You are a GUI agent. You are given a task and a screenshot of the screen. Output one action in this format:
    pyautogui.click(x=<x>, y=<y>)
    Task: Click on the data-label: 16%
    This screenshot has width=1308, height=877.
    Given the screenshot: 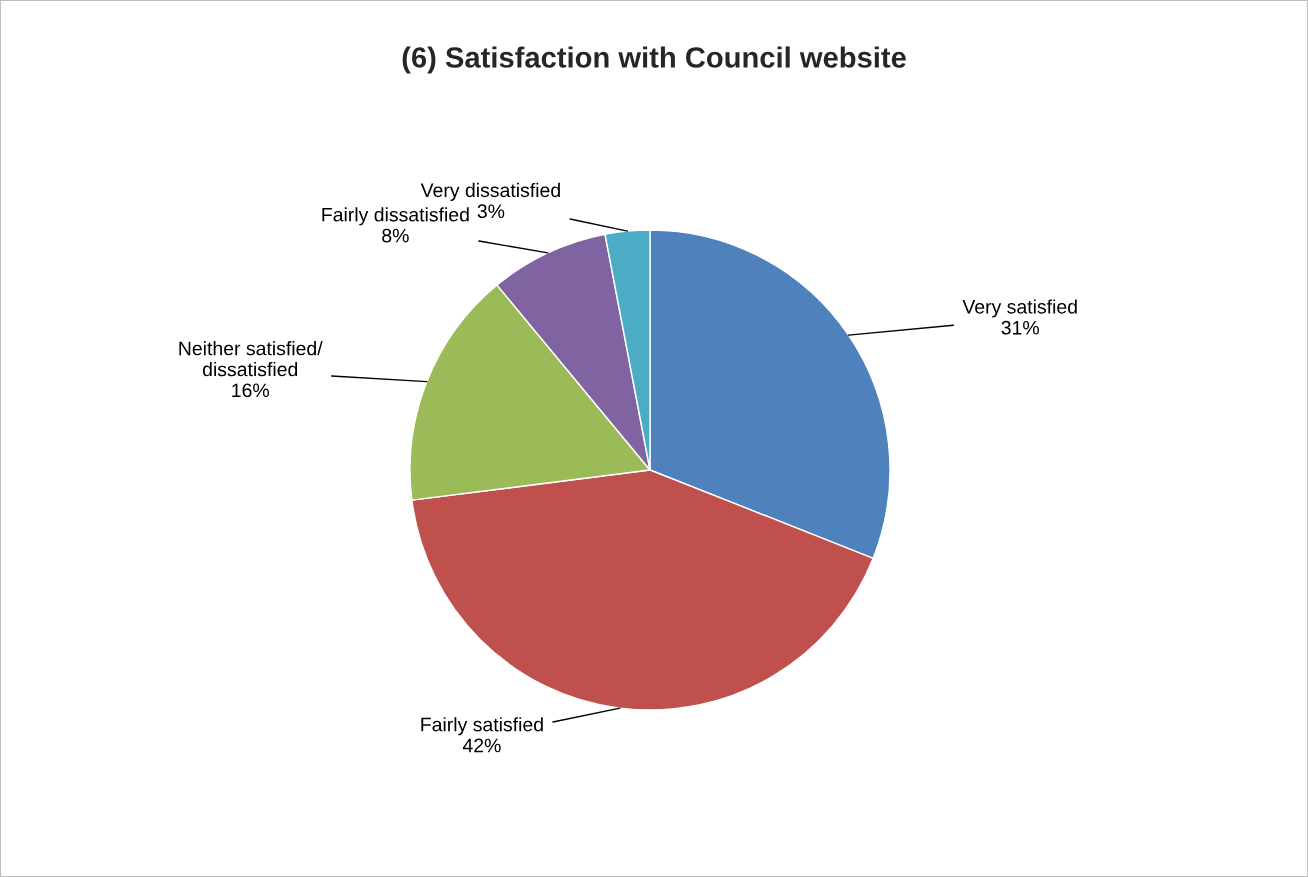 What is the action you would take?
    pyautogui.click(x=250, y=390)
    